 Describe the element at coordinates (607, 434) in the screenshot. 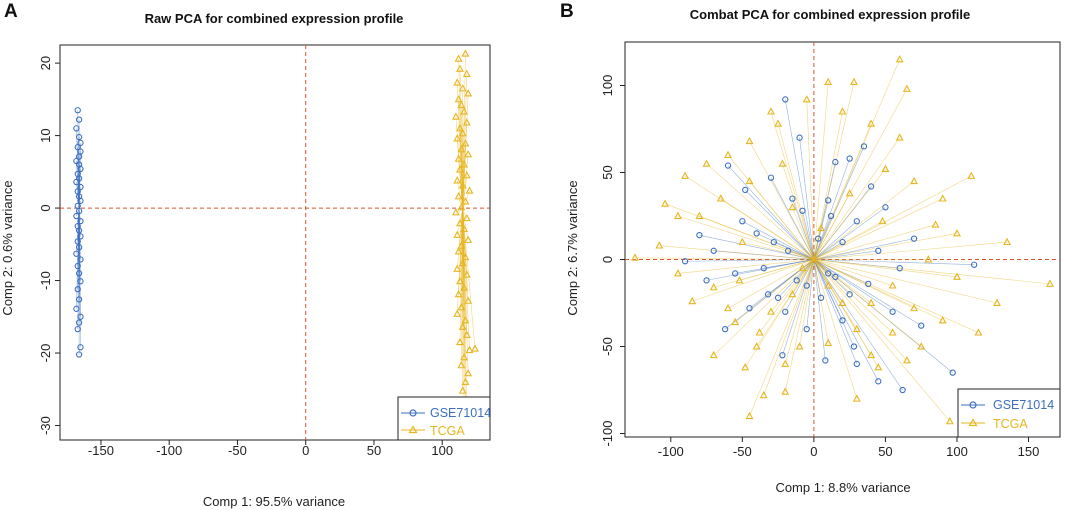

I see `y-tick-label: -100` at that location.